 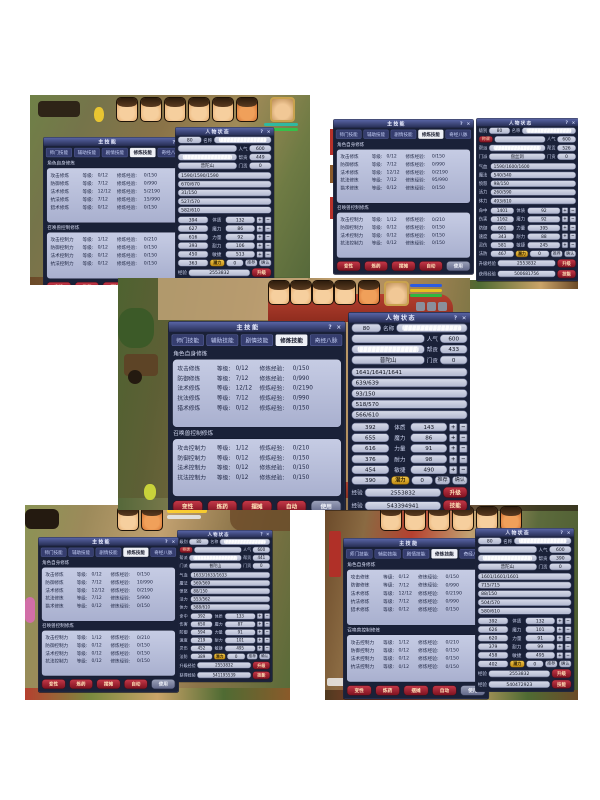 What do you see at coordinates (222, 505) in the screenshot?
I see `alchemy-button: 炼药` at bounding box center [222, 505].